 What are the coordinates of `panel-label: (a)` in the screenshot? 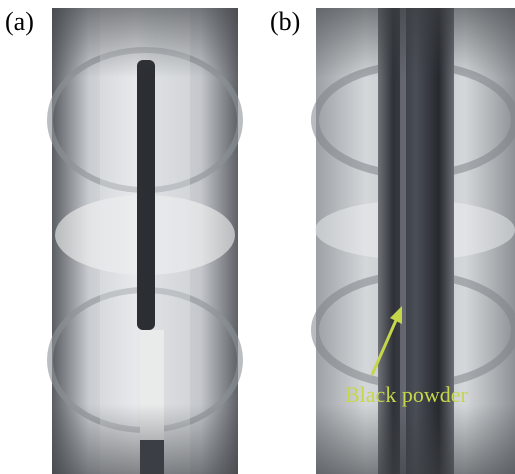 It's located at (19, 21).